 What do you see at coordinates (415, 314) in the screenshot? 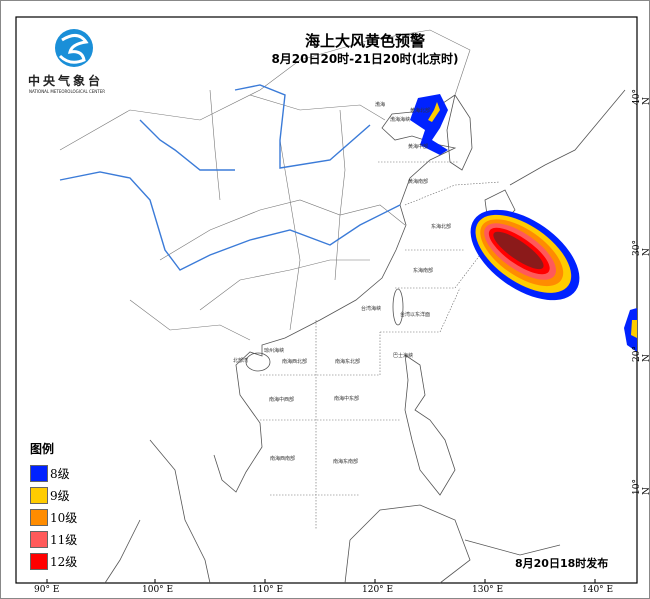
I see `sea-label: 台湾以东洋面` at bounding box center [415, 314].